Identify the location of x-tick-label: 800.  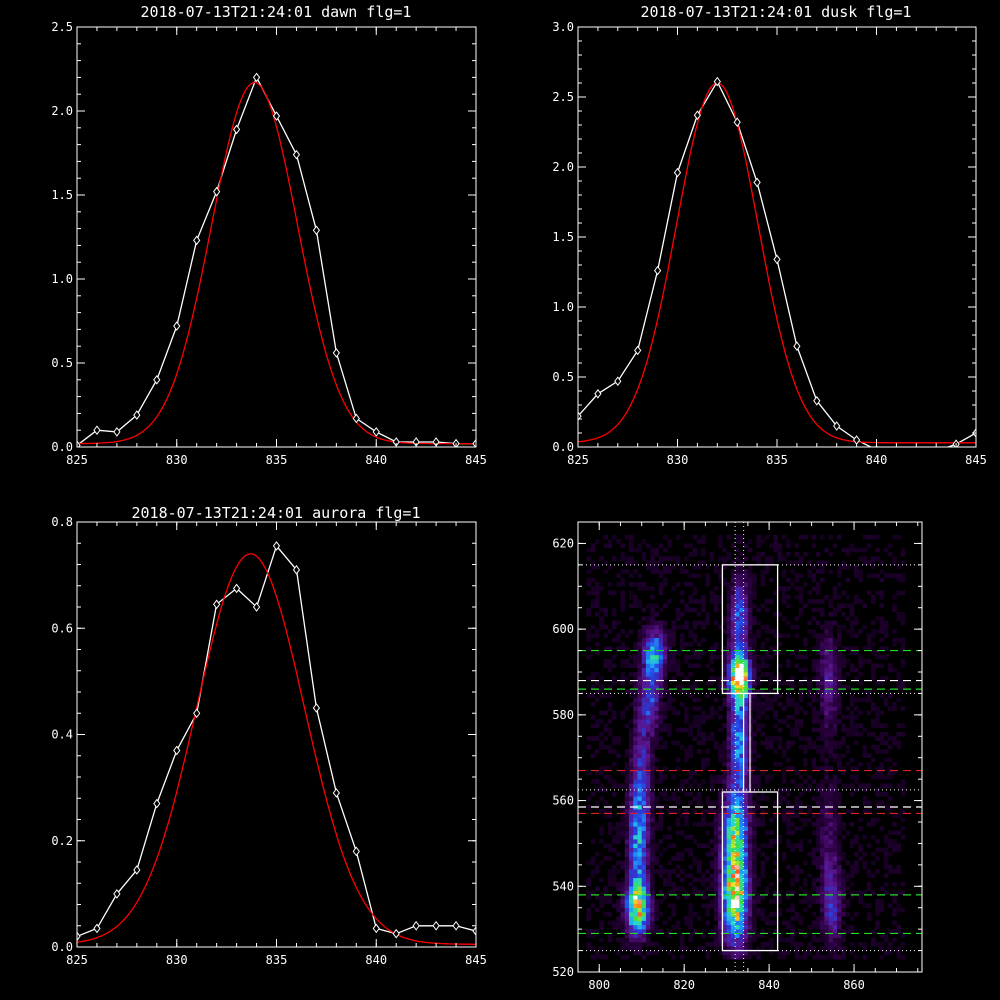
(599, 985).